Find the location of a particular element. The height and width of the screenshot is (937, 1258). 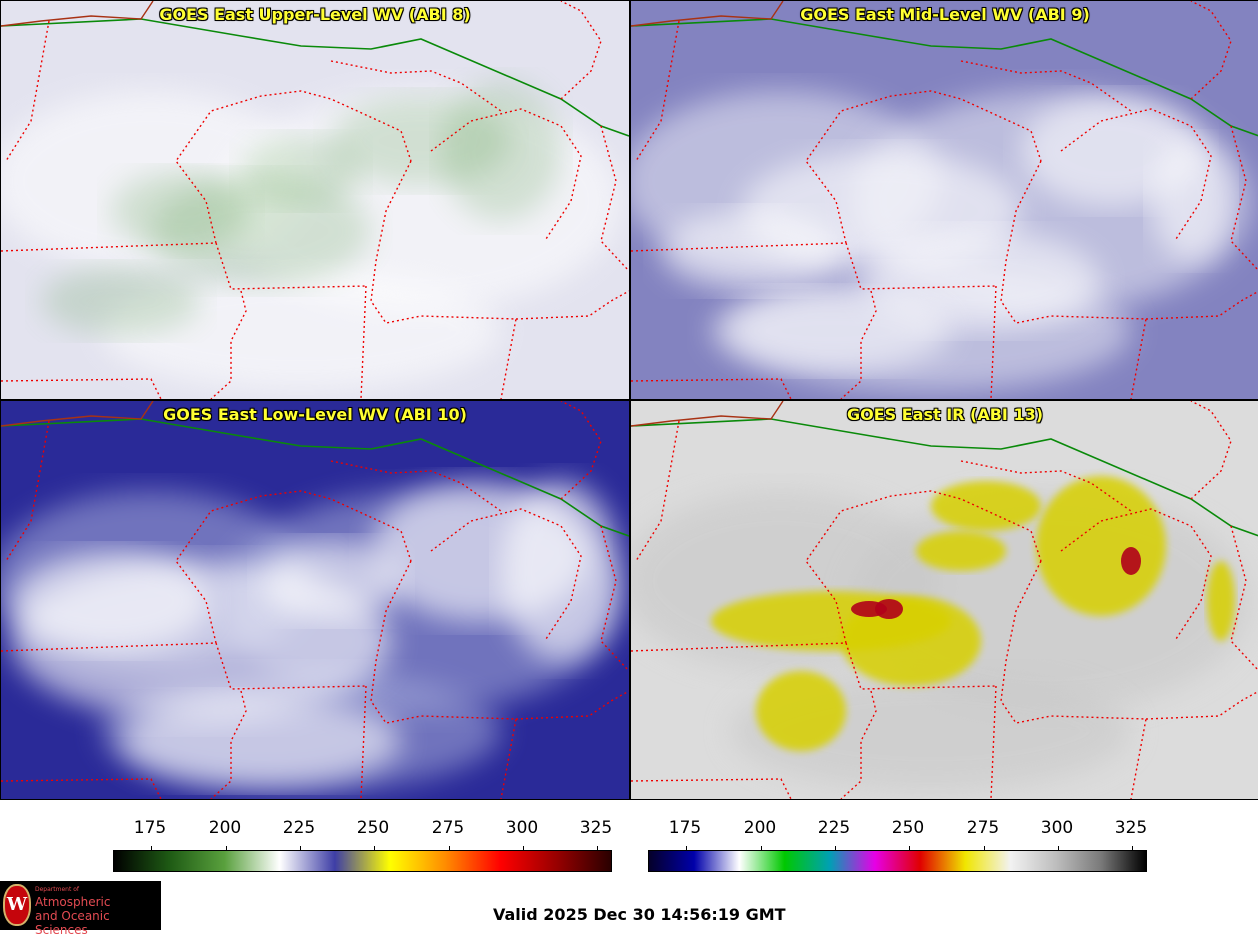

wv-colorbar-tick-labels: 175 200 225 250 275 300 325 is located at coordinates (363, 829).